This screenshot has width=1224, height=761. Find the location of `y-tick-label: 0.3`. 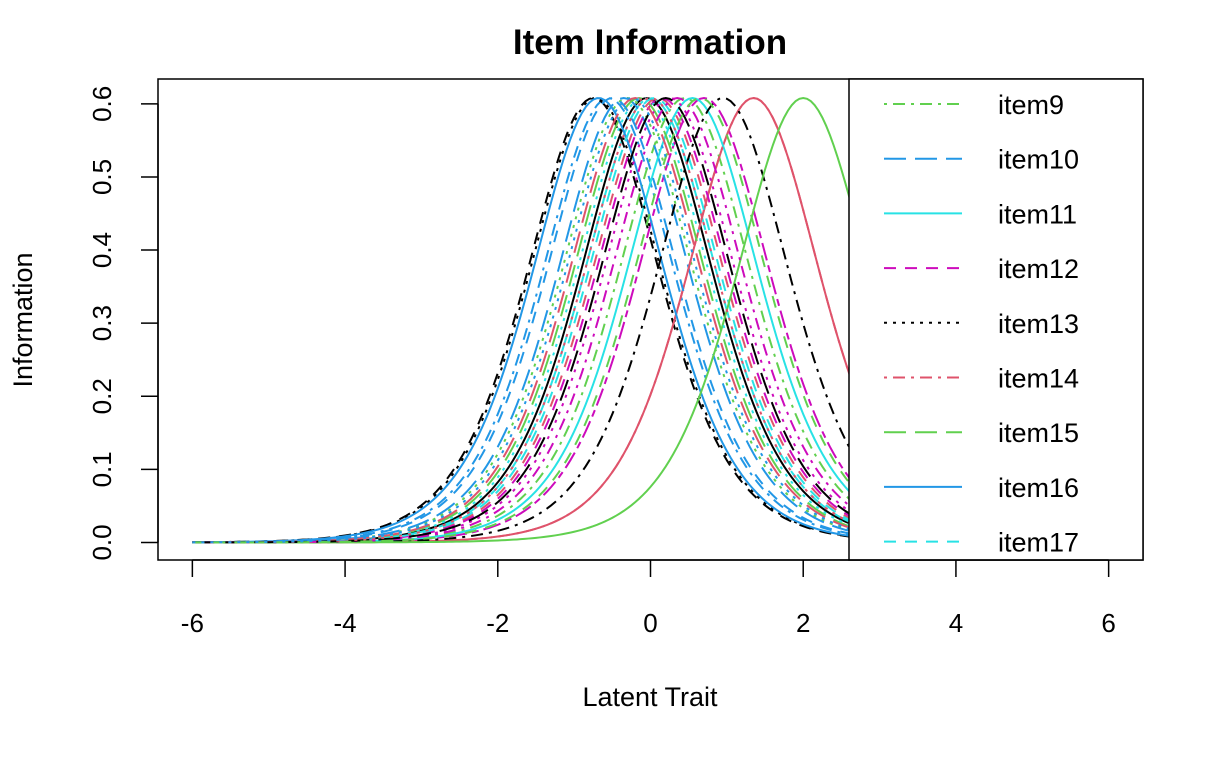

y-tick-label: 0.3 is located at coordinates (102, 323).